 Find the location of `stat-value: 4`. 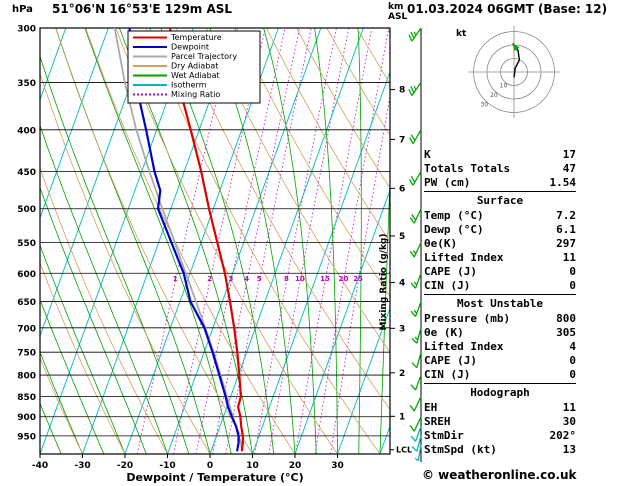

stat-value: 4 is located at coordinates (572, 346).